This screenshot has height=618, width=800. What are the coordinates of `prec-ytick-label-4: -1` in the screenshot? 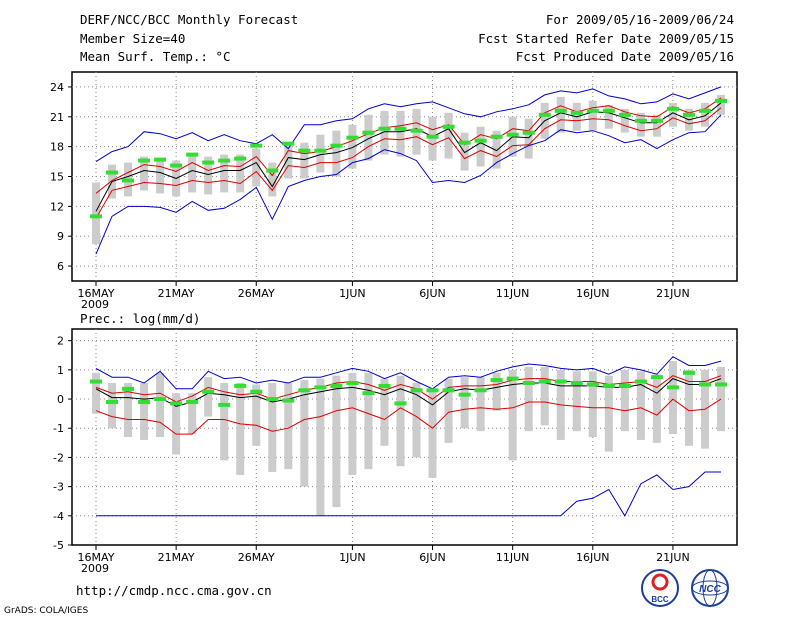 It's located at (58, 428).